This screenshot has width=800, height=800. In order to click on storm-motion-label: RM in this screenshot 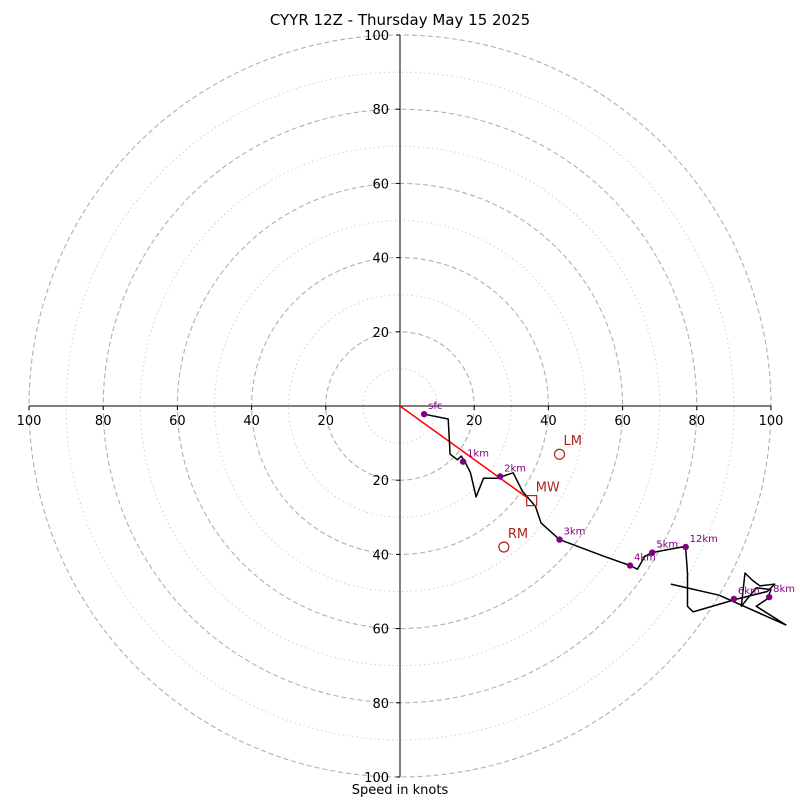, I will do `click(518, 534)`.